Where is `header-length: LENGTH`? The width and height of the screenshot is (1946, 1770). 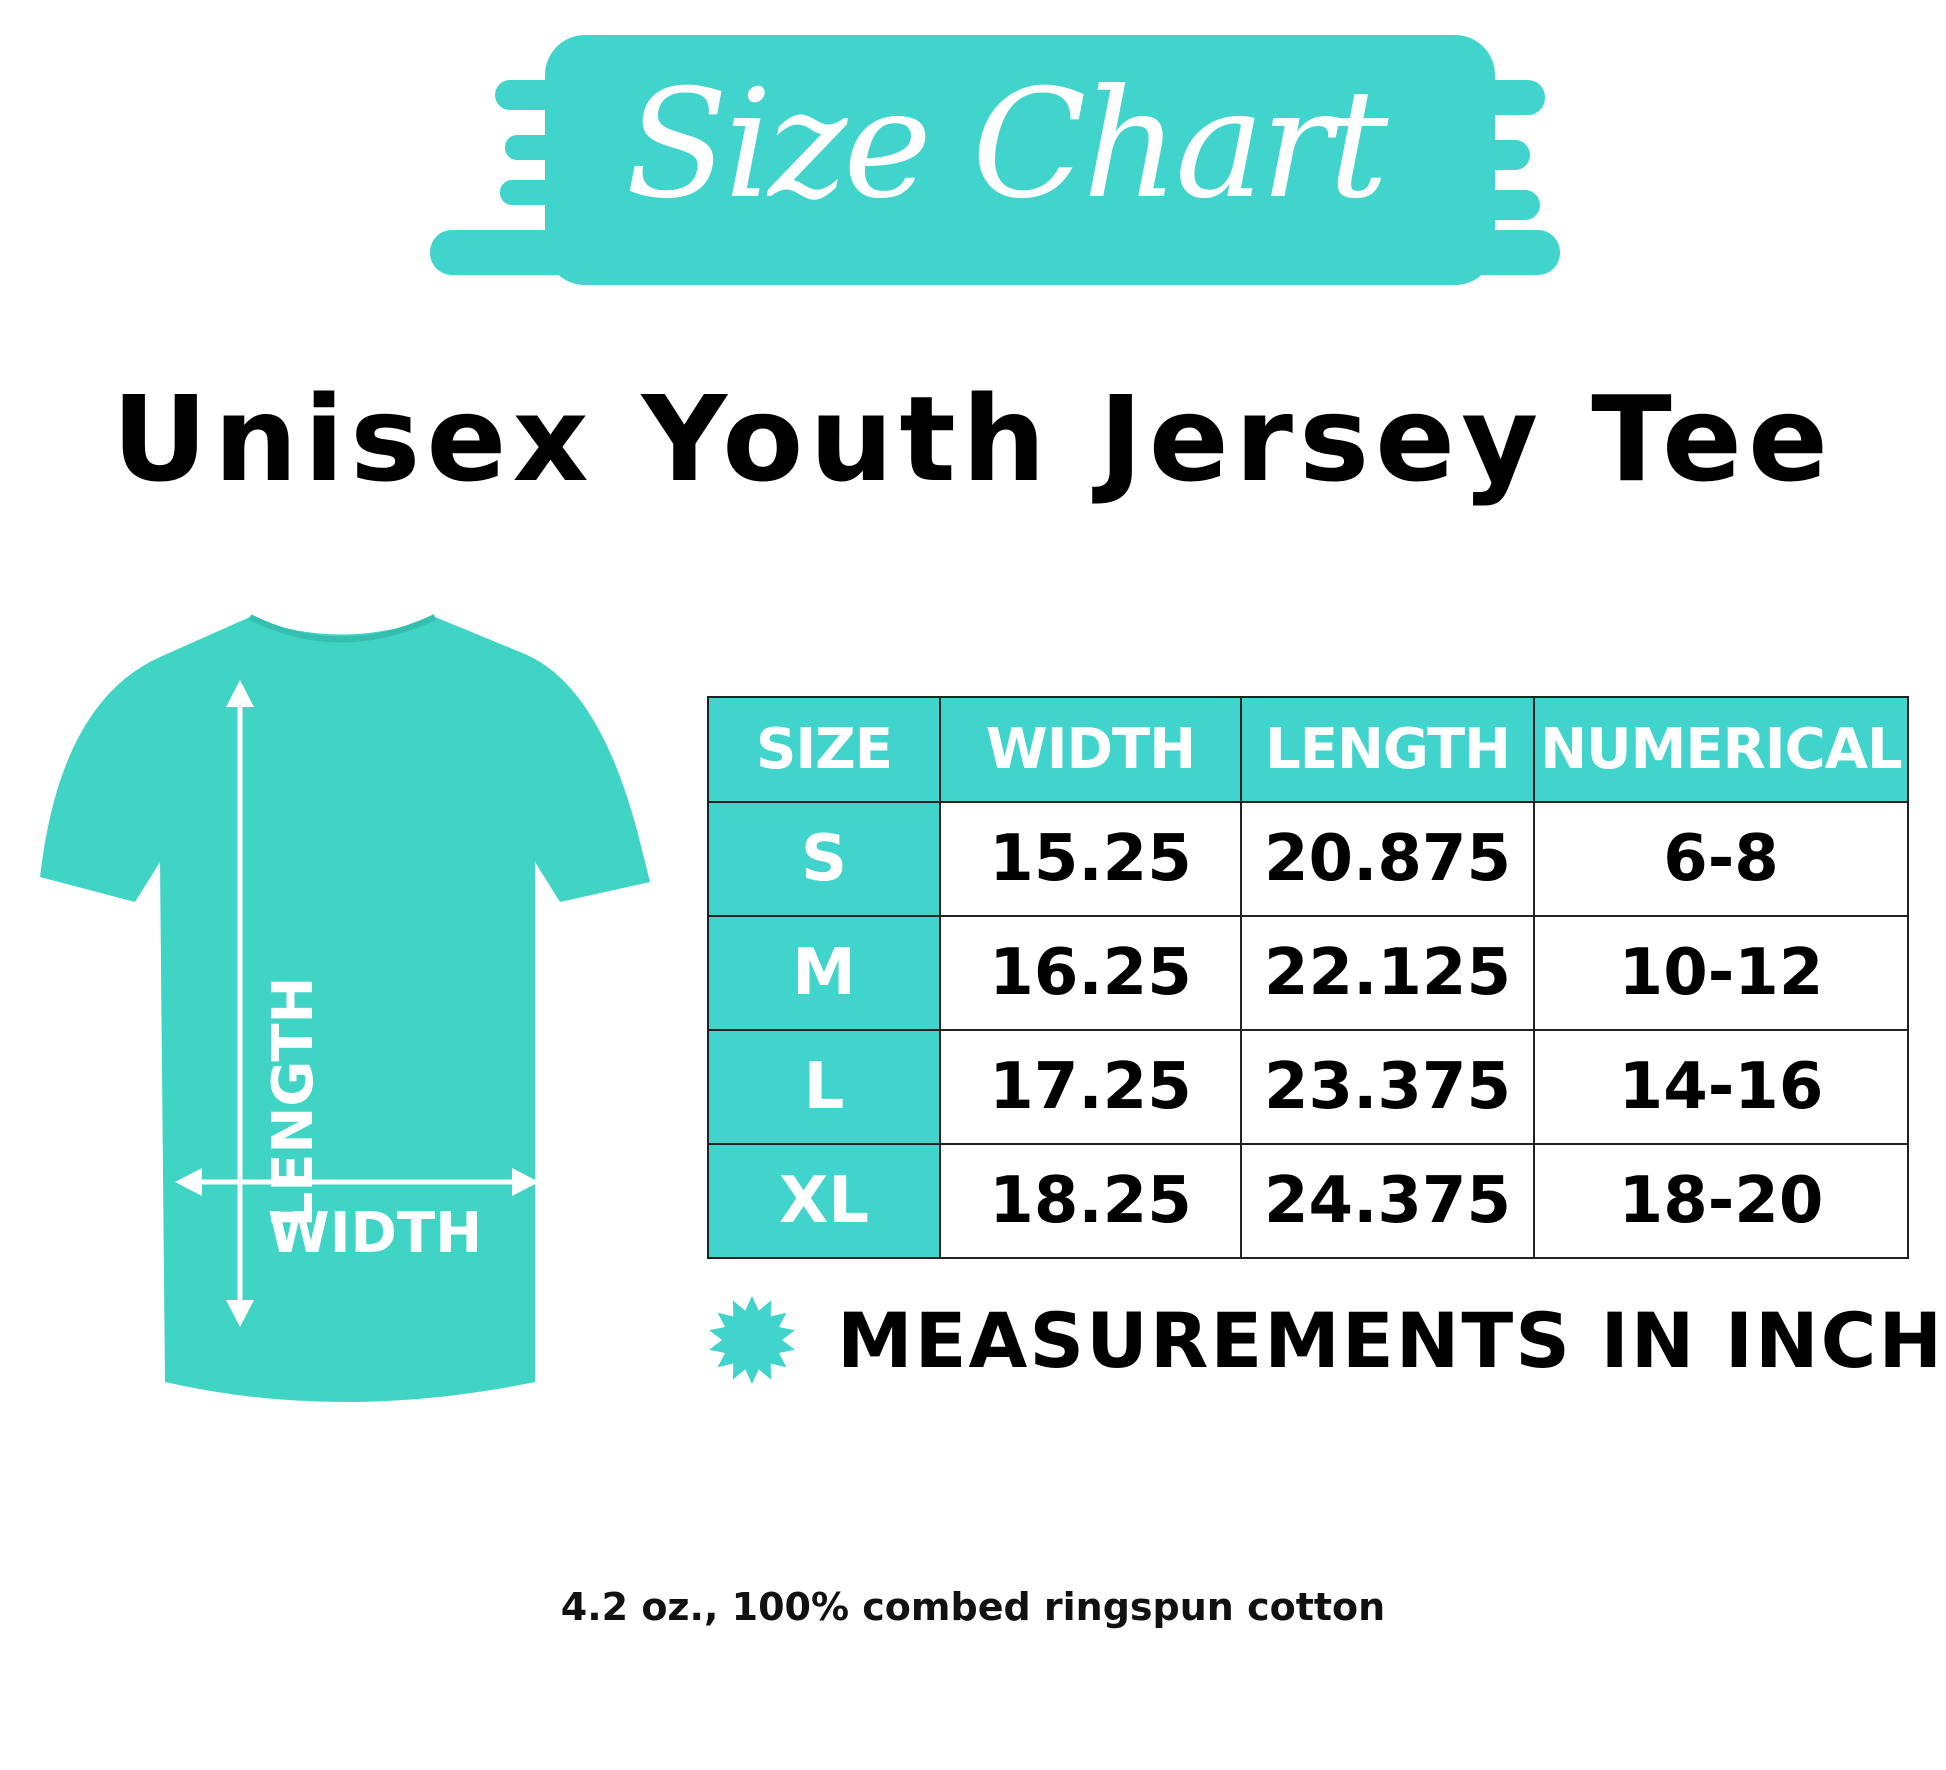
header-length: LENGTH is located at coordinates (1387, 749).